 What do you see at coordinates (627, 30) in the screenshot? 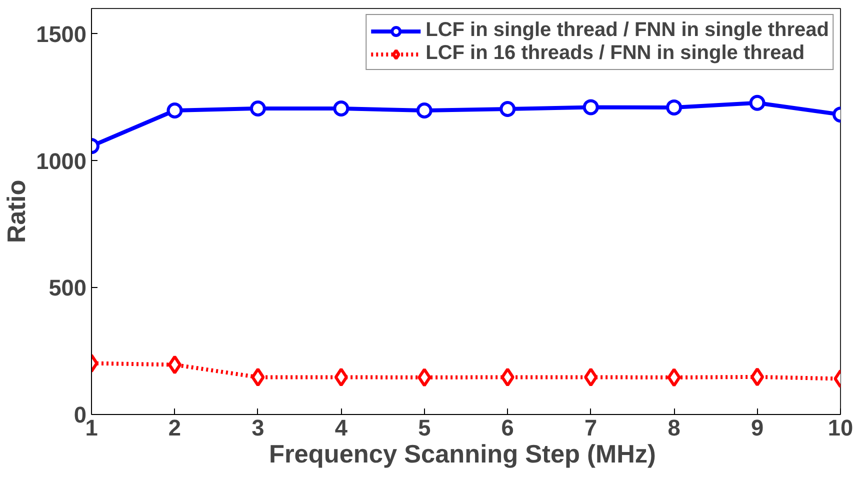
I see `legend-label: LCF in single thread / FNN in single thread` at bounding box center [627, 30].